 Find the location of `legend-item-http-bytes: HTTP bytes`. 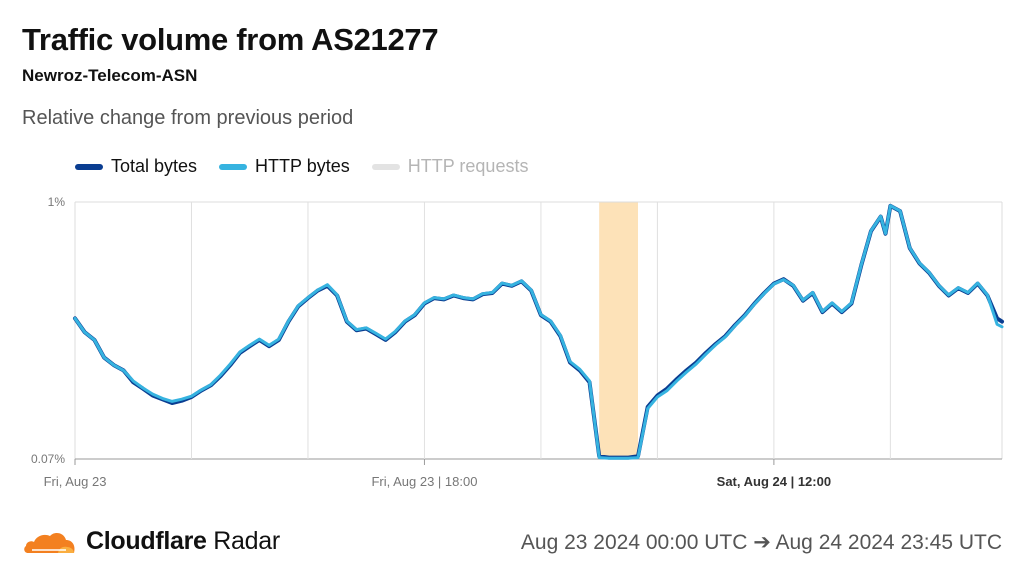

legend-item-http-bytes: HTTP bytes is located at coordinates (284, 166).